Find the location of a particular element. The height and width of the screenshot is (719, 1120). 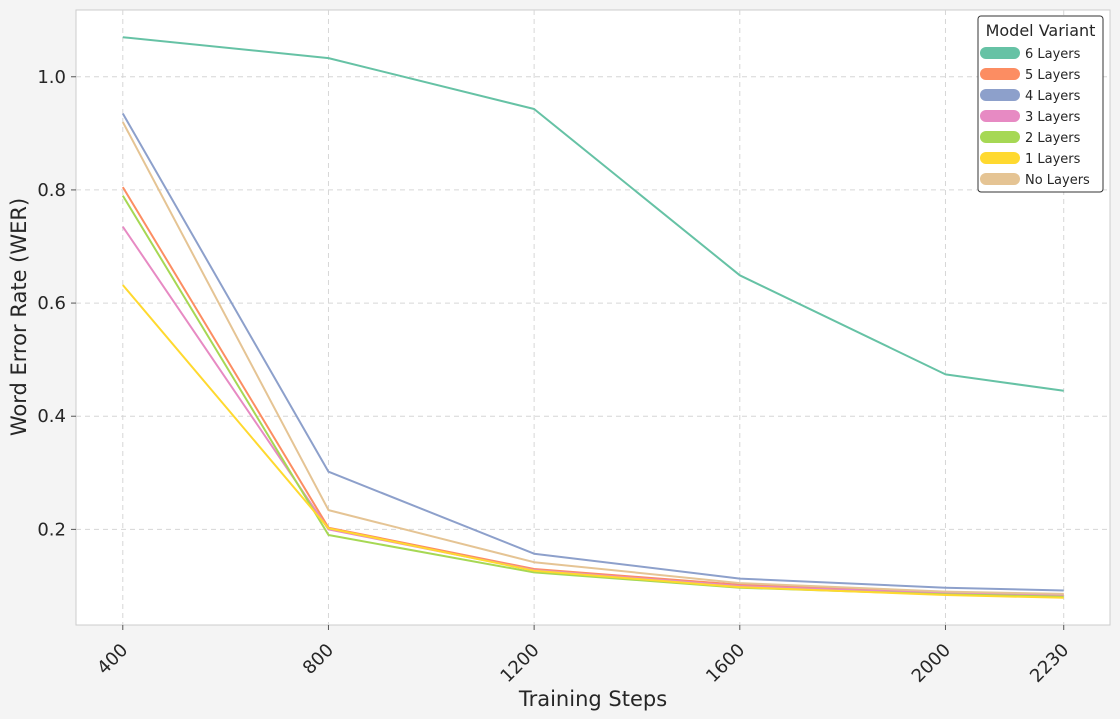

legend-label-1-layers: 1 Layers is located at coordinates (1053, 159).